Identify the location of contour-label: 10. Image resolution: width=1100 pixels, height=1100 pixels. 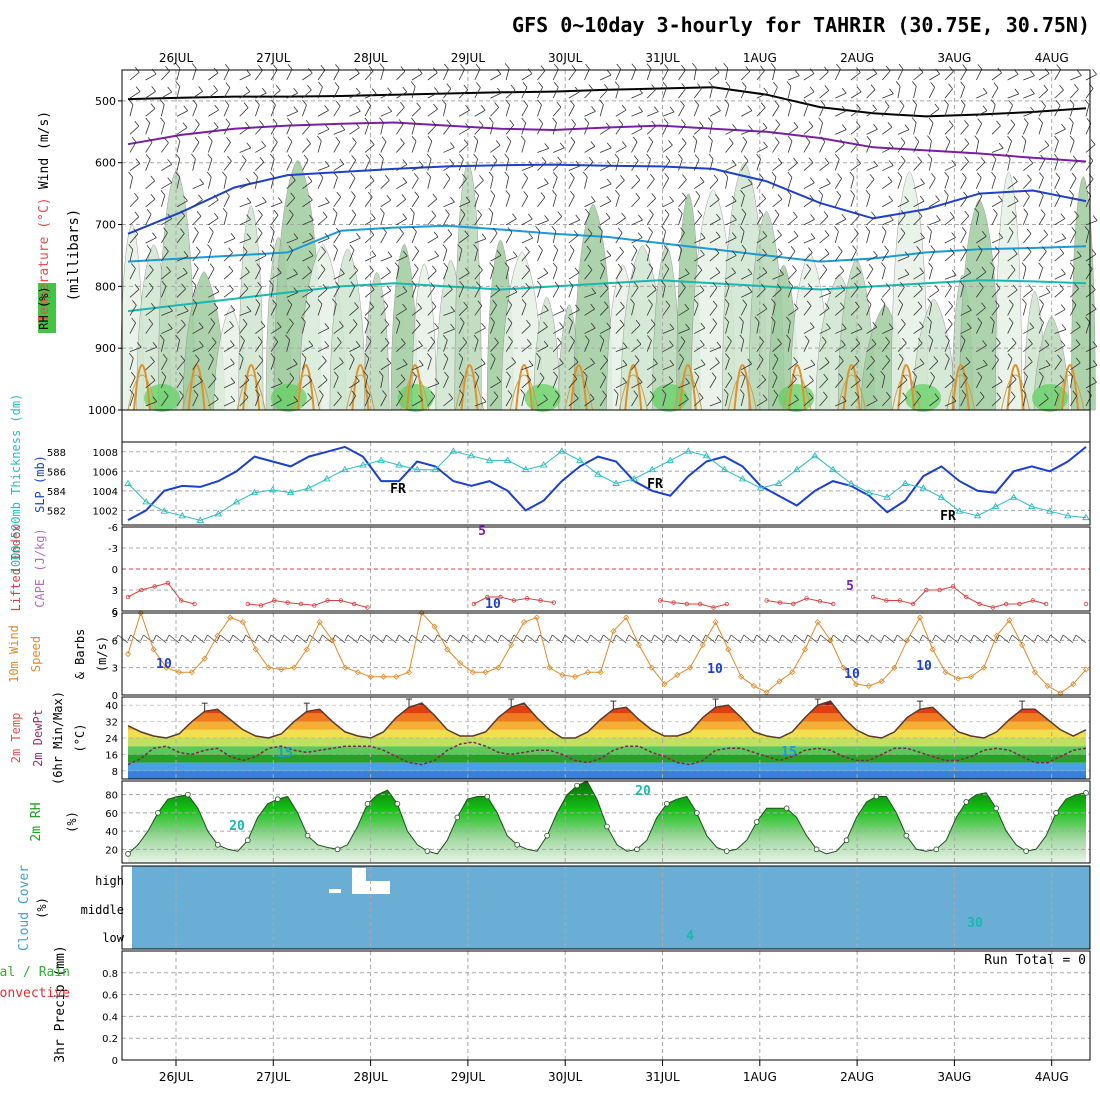
(852, 674).